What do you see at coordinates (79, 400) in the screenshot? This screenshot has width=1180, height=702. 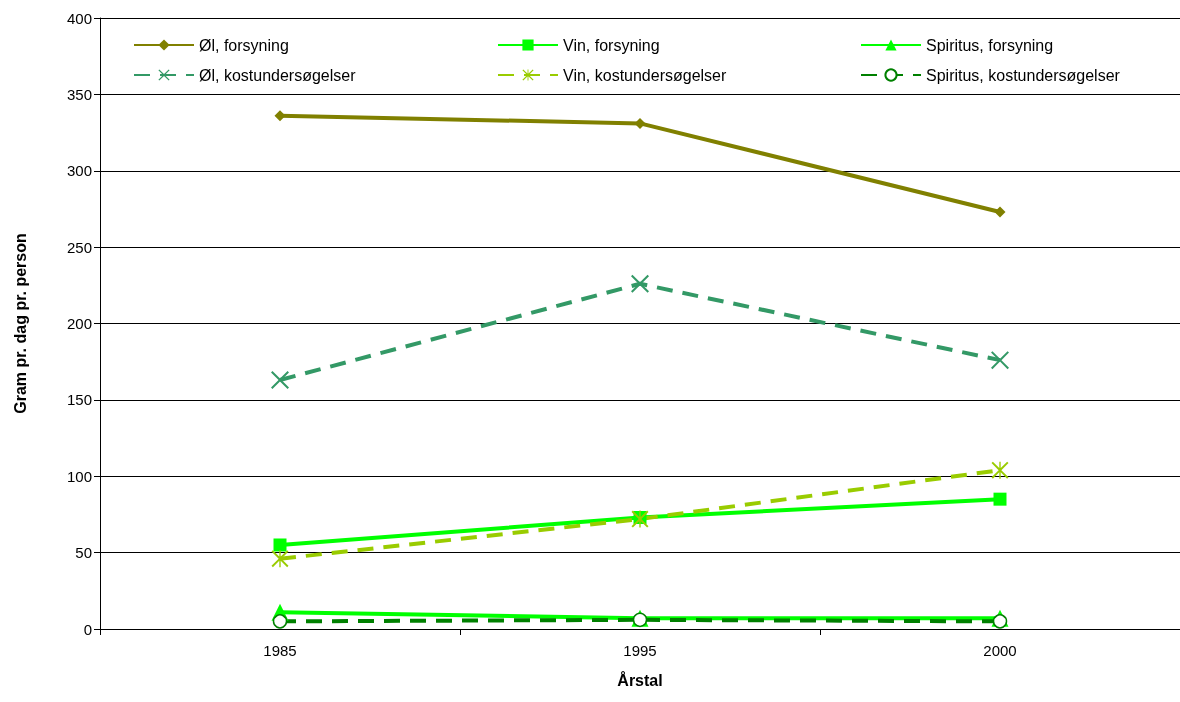 I see `y-tick-label: 150` at bounding box center [79, 400].